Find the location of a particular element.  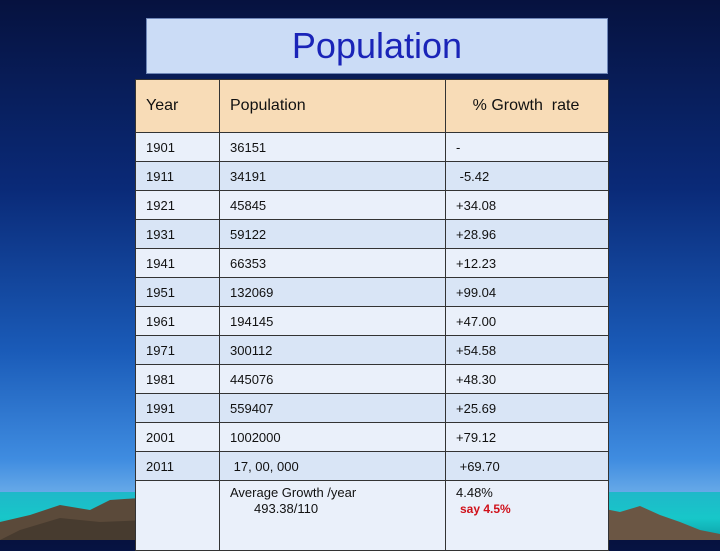

header-growth-rate: % Growth rate is located at coordinates (526, 105).